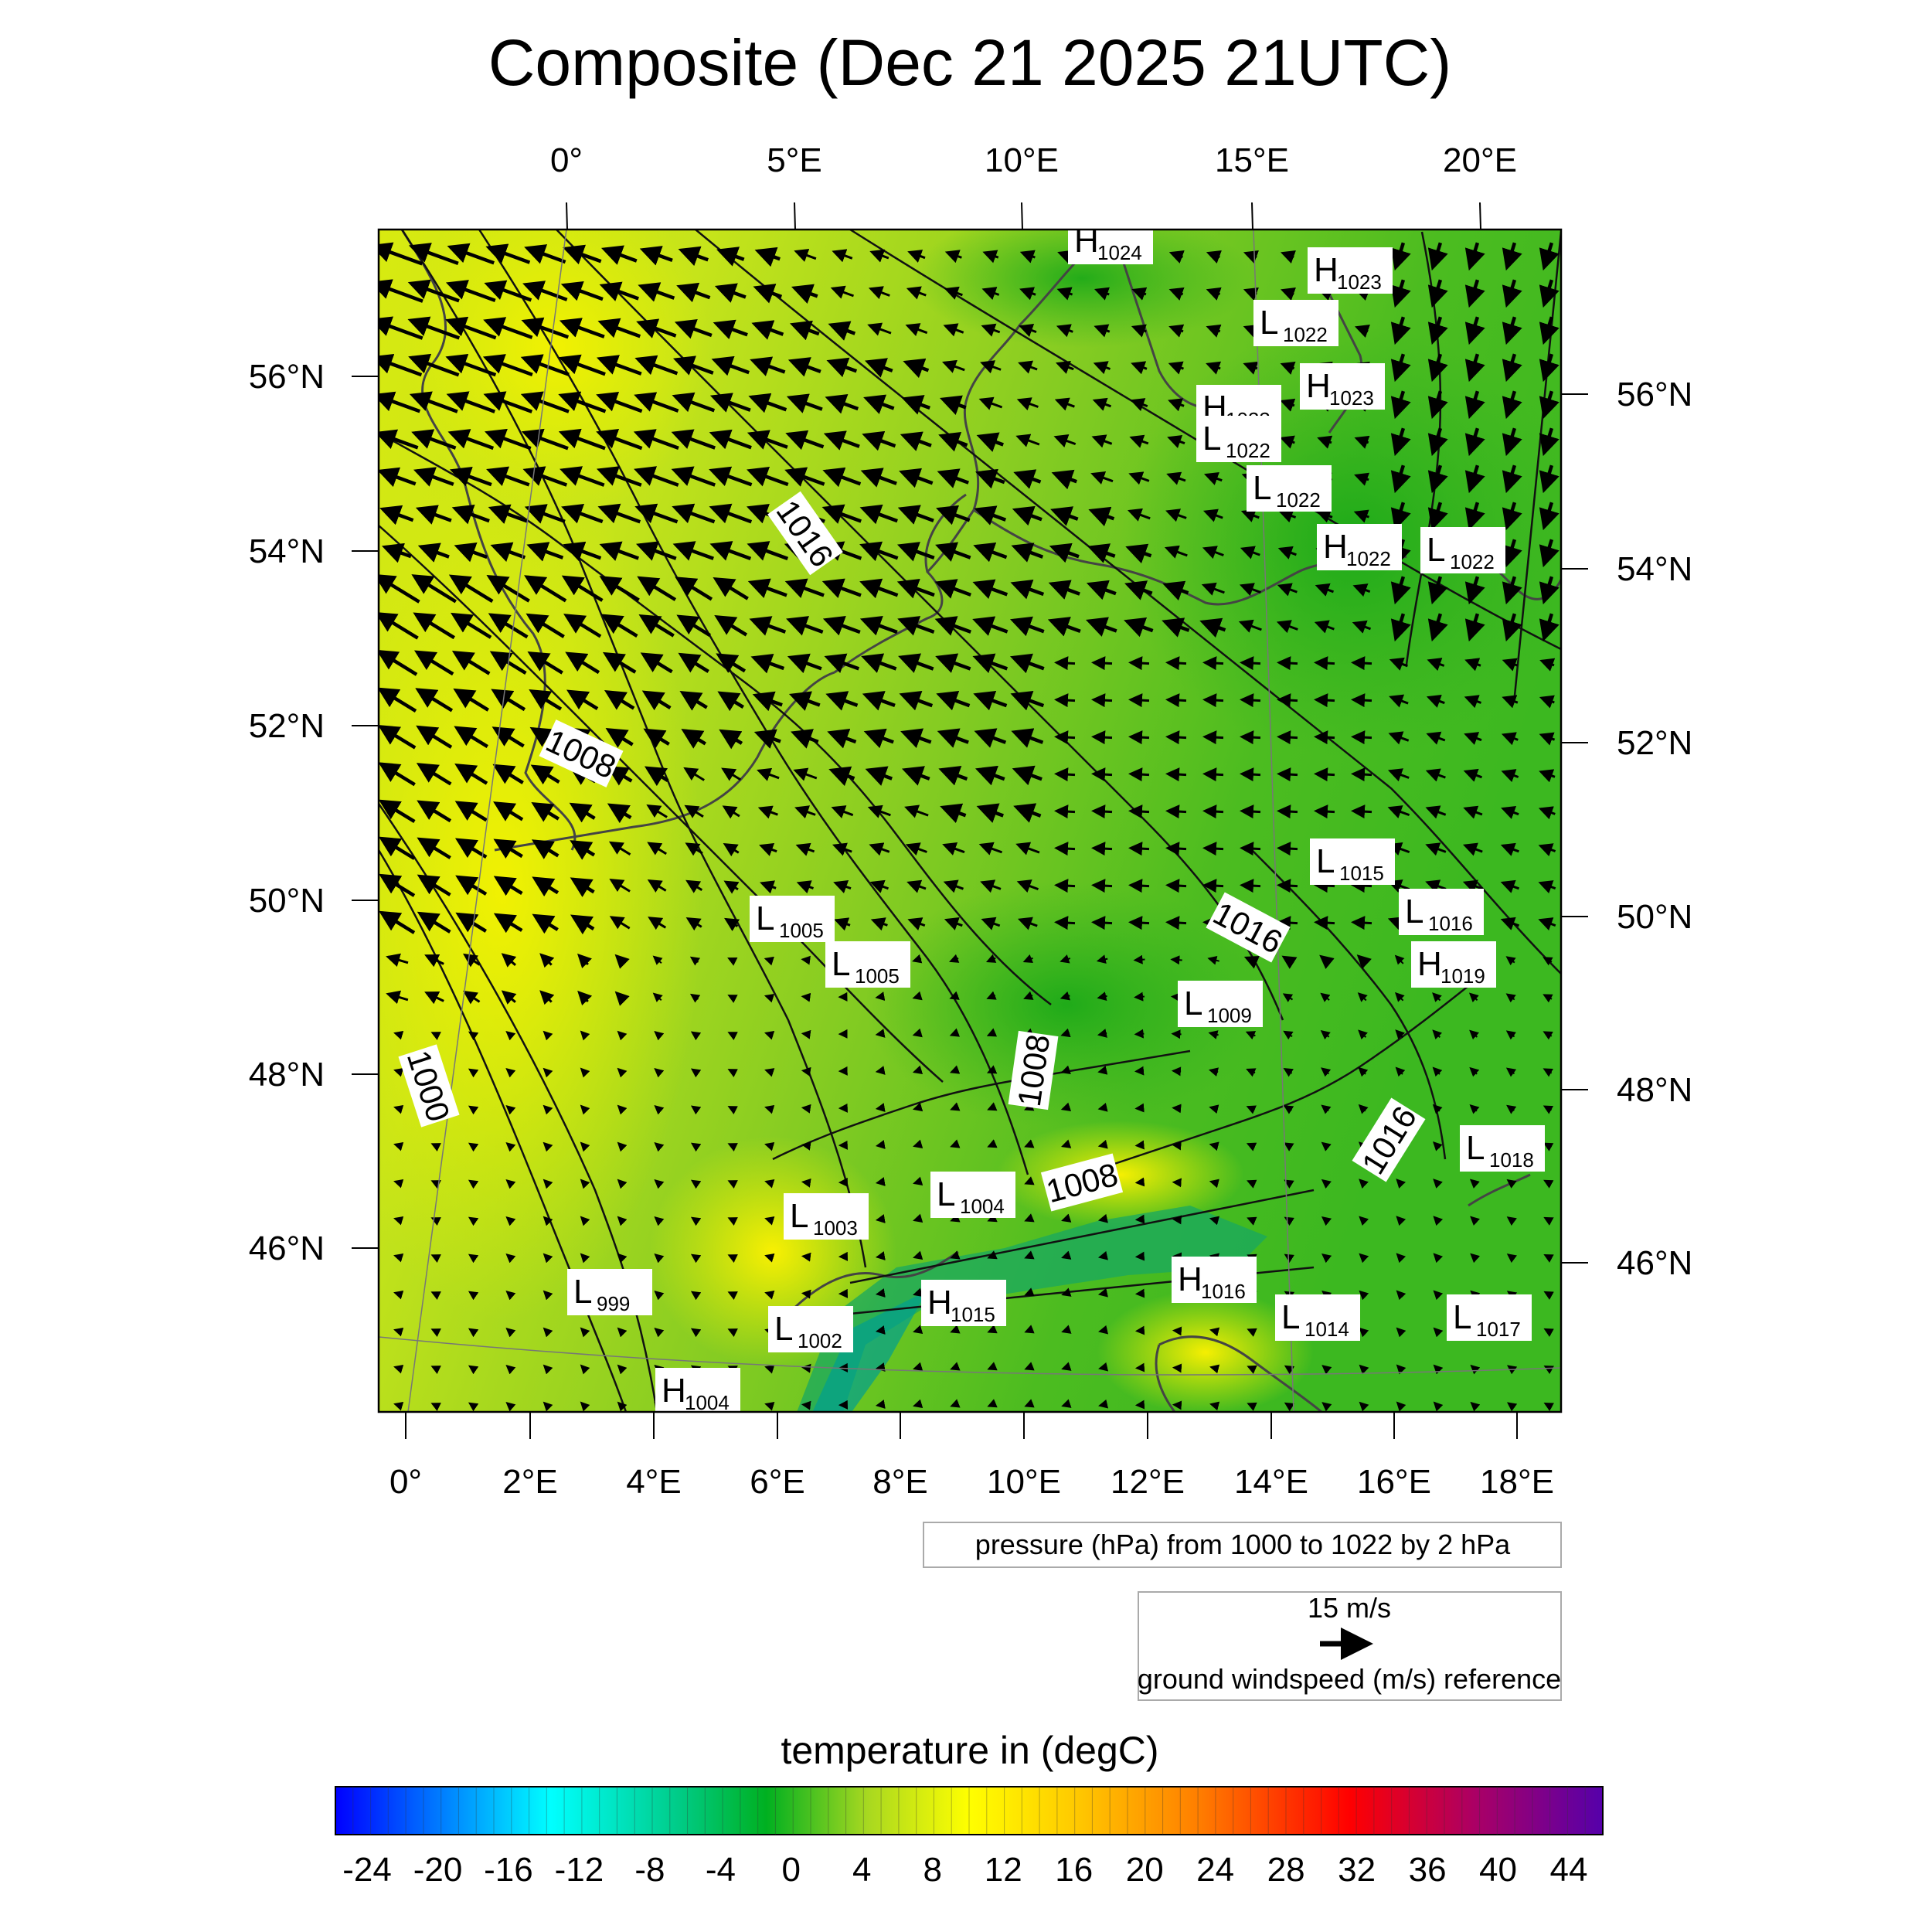 The image size is (1932, 1932). Describe the element at coordinates (1120, 253) in the screenshot. I see `svg-text: 1024` at that location.